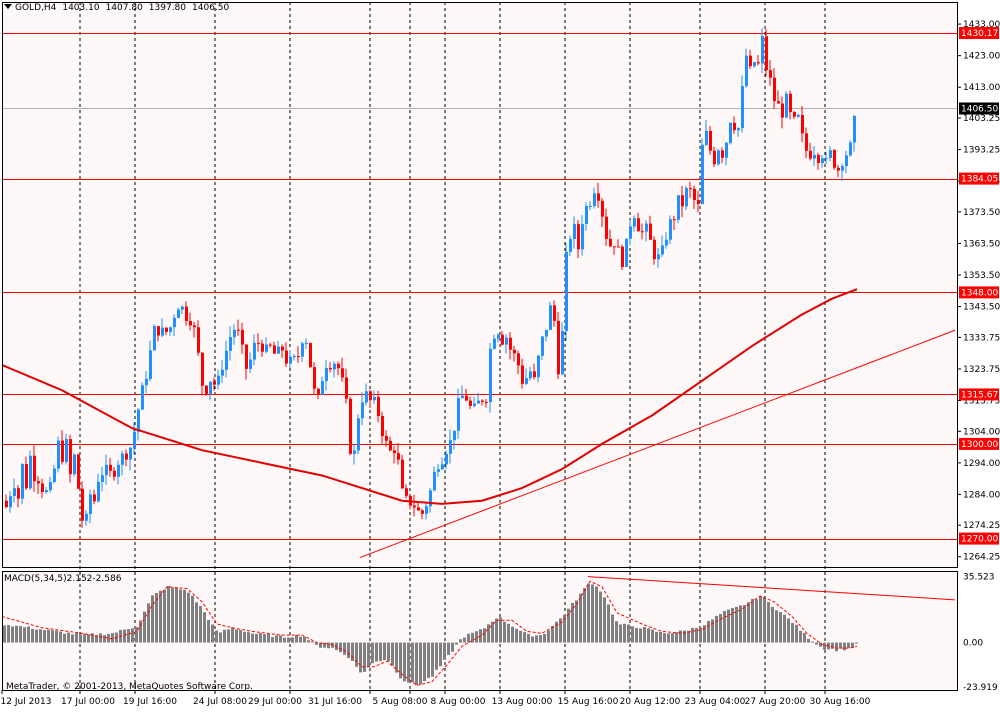  What do you see at coordinates (973, 644) in the screenshot?
I see `macd-tick-label: 0.00` at bounding box center [973, 644].